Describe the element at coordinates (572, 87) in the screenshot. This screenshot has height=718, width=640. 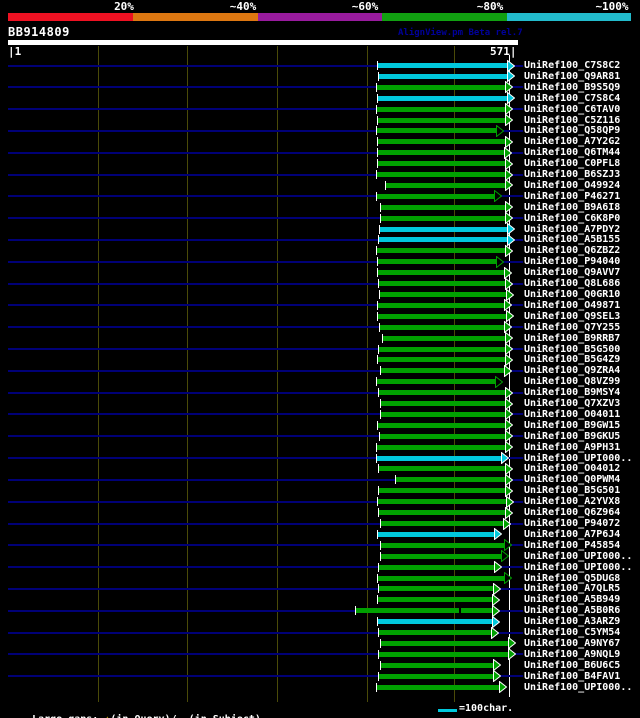
I see `subject-label: UniRef100_B9S5Q9` at that location.